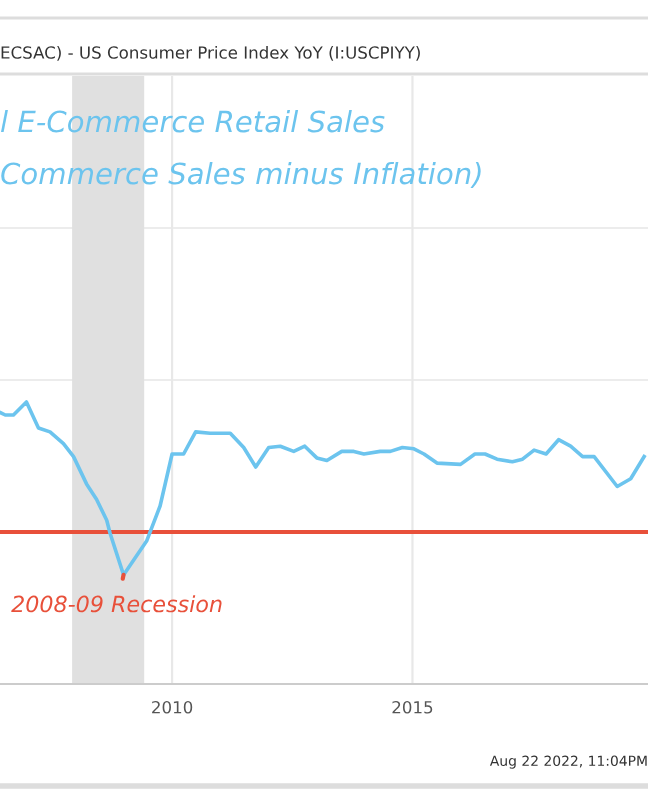  Describe the element at coordinates (210, 53) in the screenshot. I see `text: ECSAC) - US Consumer Price Index YoY (I:USCPIYY)` at that location.